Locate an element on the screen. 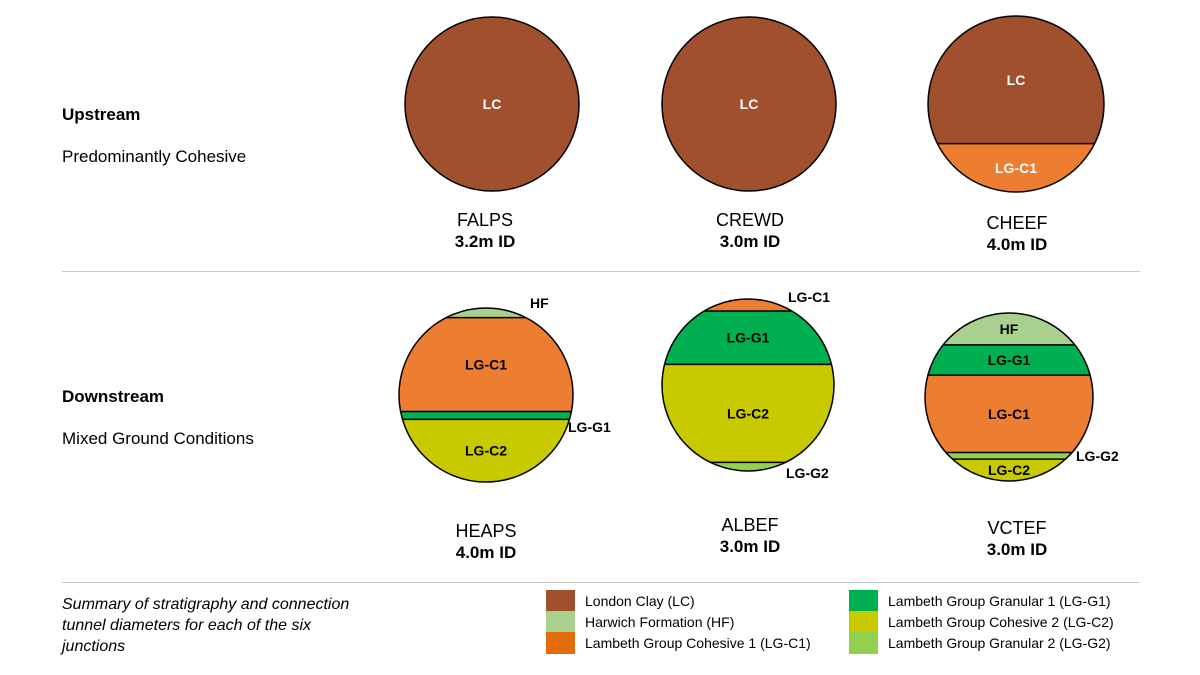  layer-lg-g2-vctef is located at coordinates (1009, 456).